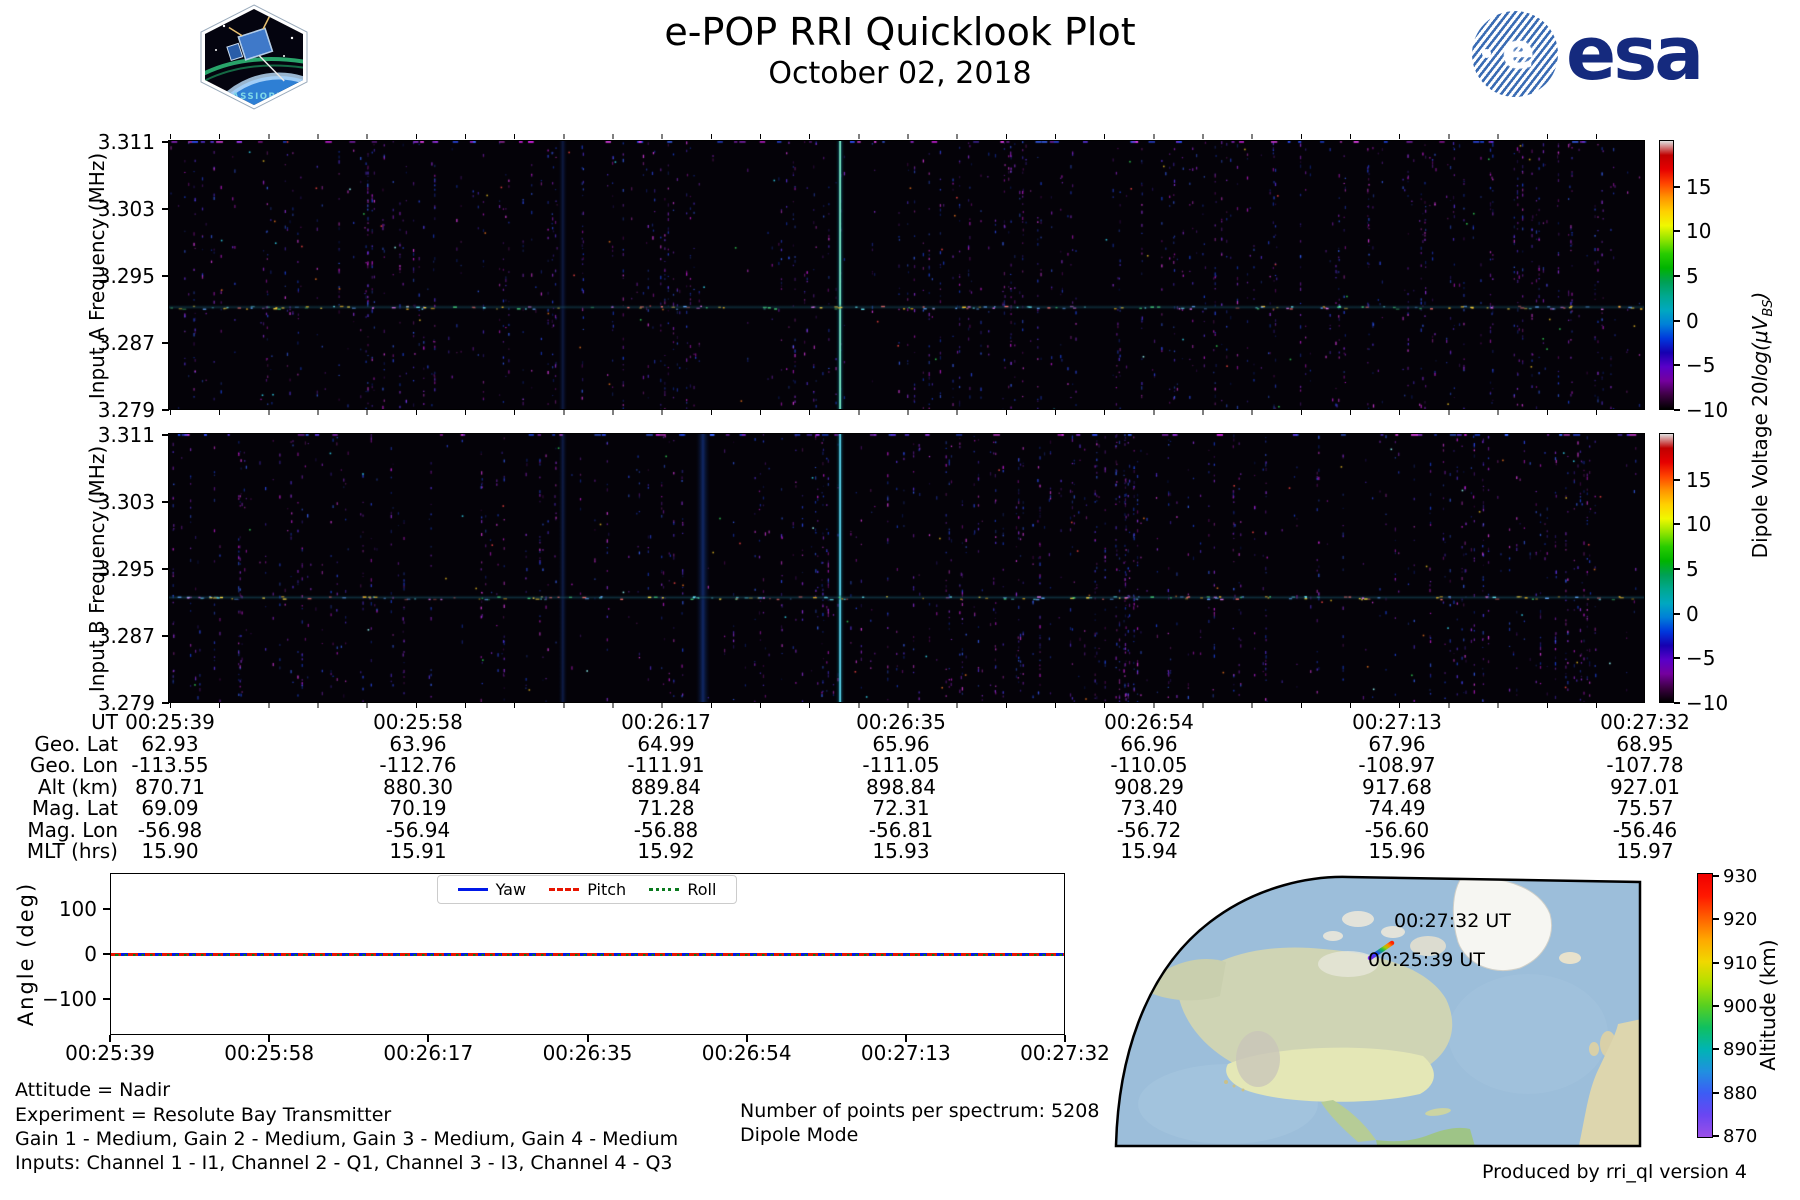  Describe the element at coordinates (901, 851) in the screenshot. I see `ephemeris-value: 15.93` at that location.